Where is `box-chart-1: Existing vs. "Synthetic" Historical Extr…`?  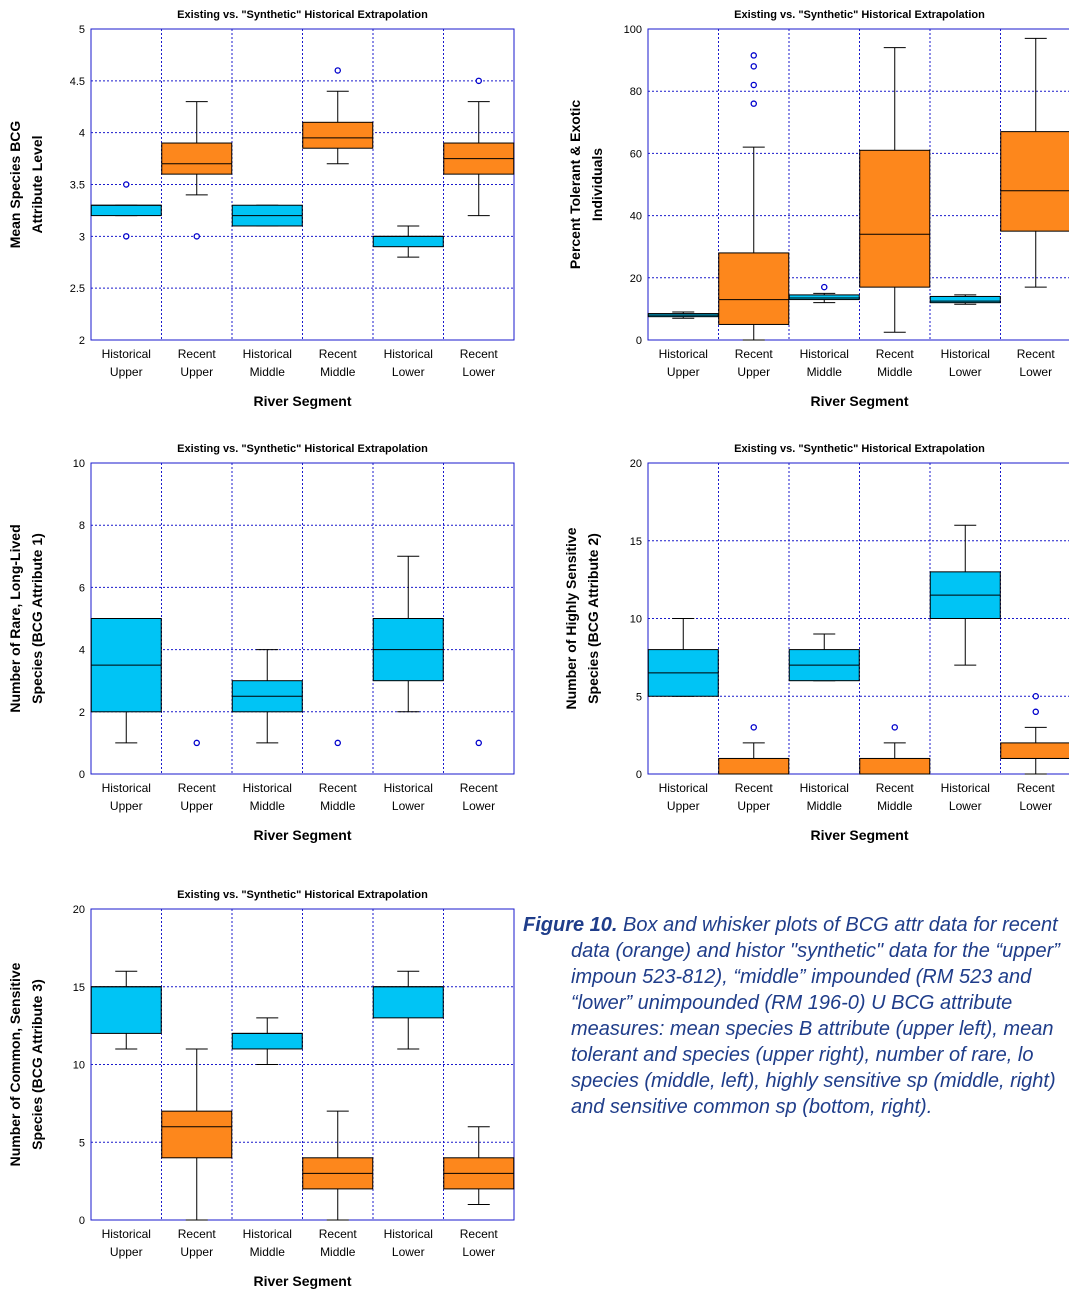 box-chart-1: Existing vs. "Synthetic" Historical Extr… is located at coordinates (261, 209).